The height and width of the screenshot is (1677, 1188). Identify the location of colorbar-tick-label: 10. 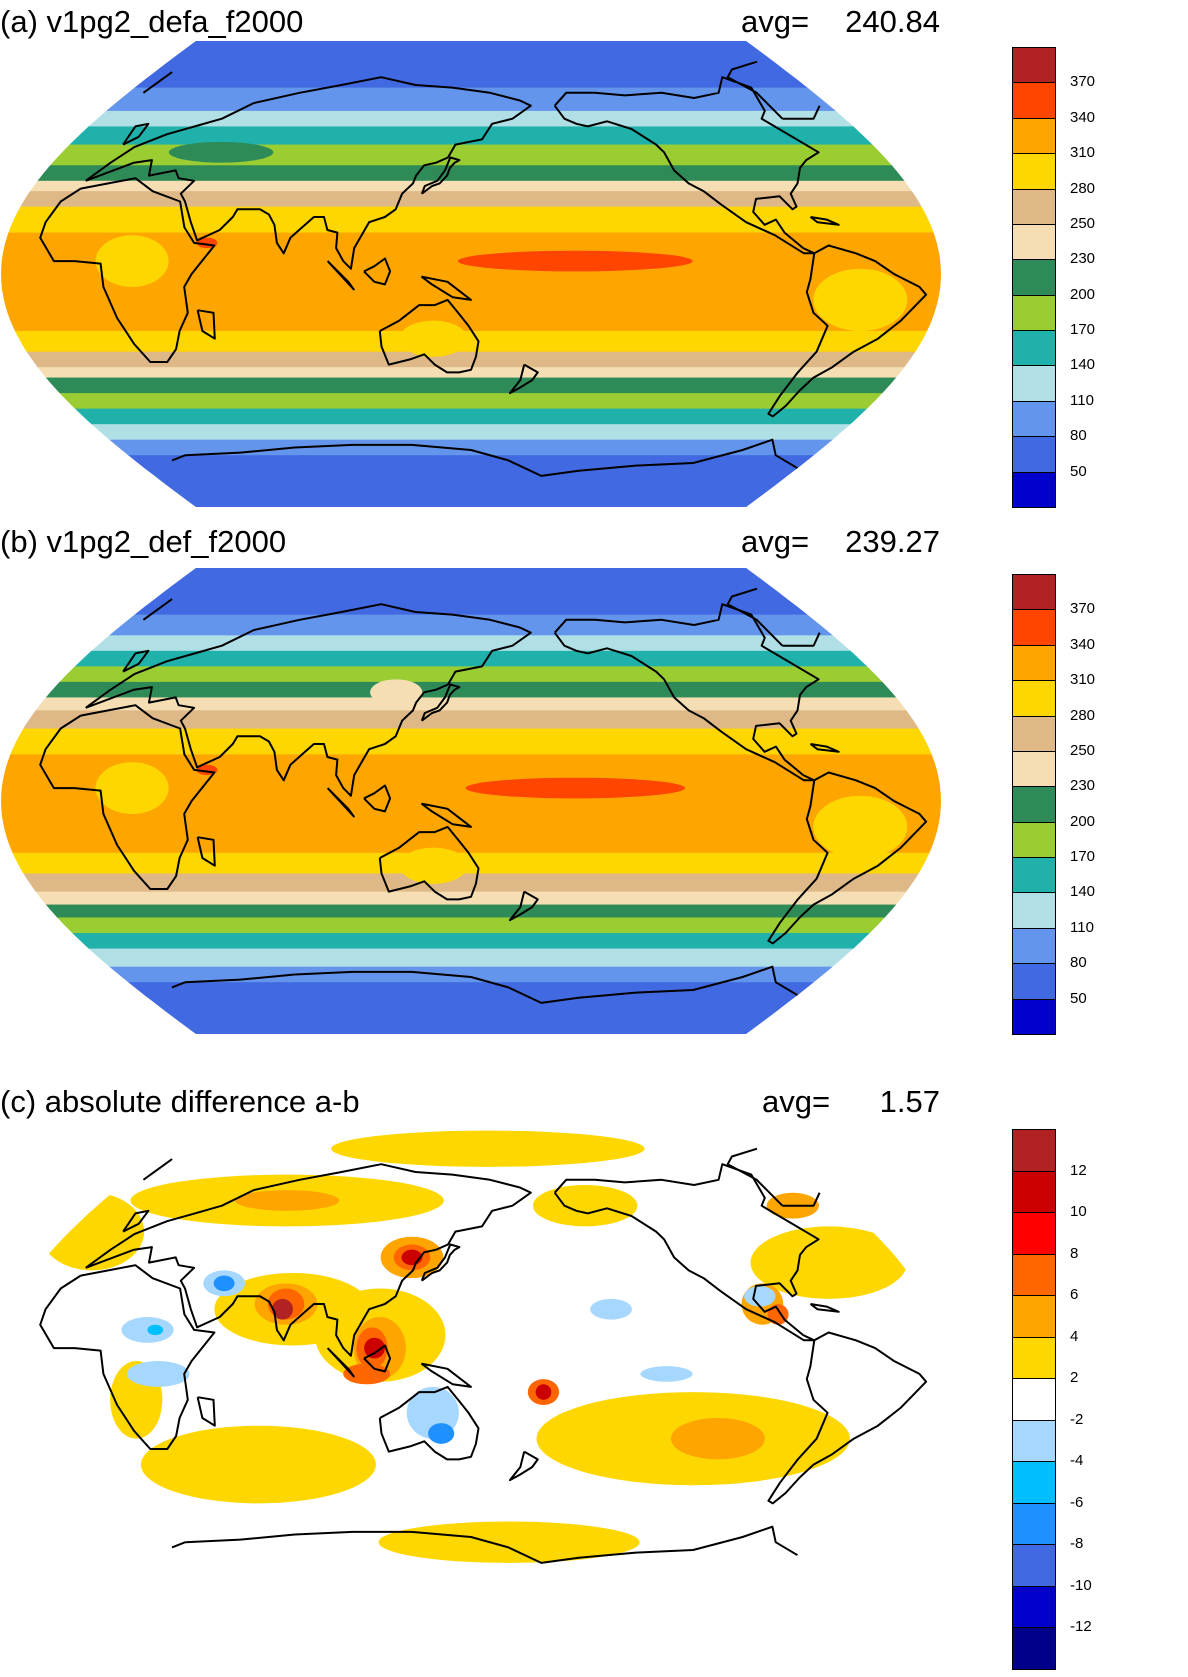
(1078, 1212).